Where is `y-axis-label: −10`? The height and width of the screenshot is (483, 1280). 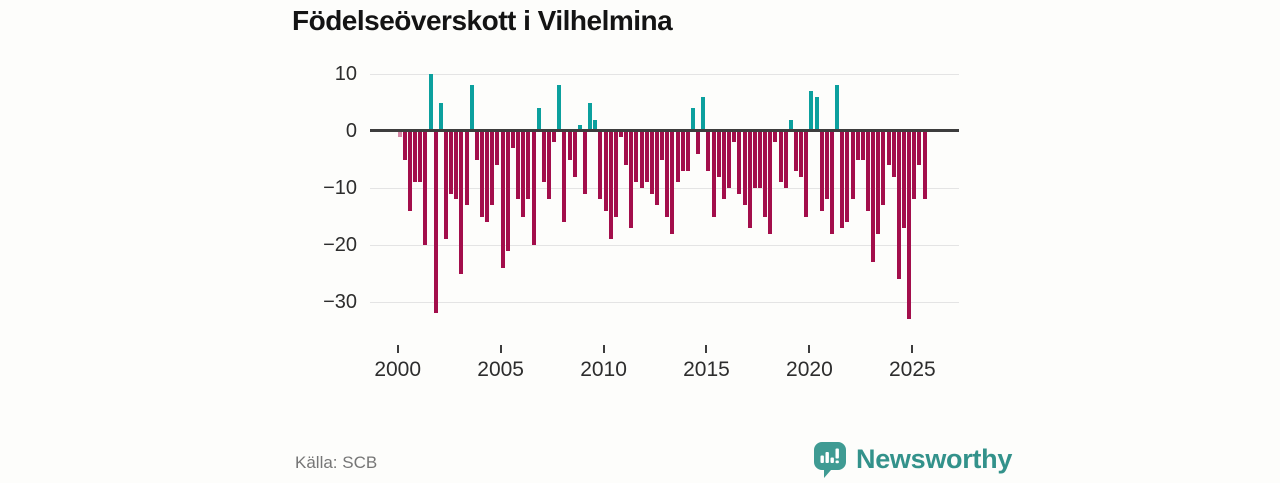 y-axis-label: −10 is located at coordinates (340, 188).